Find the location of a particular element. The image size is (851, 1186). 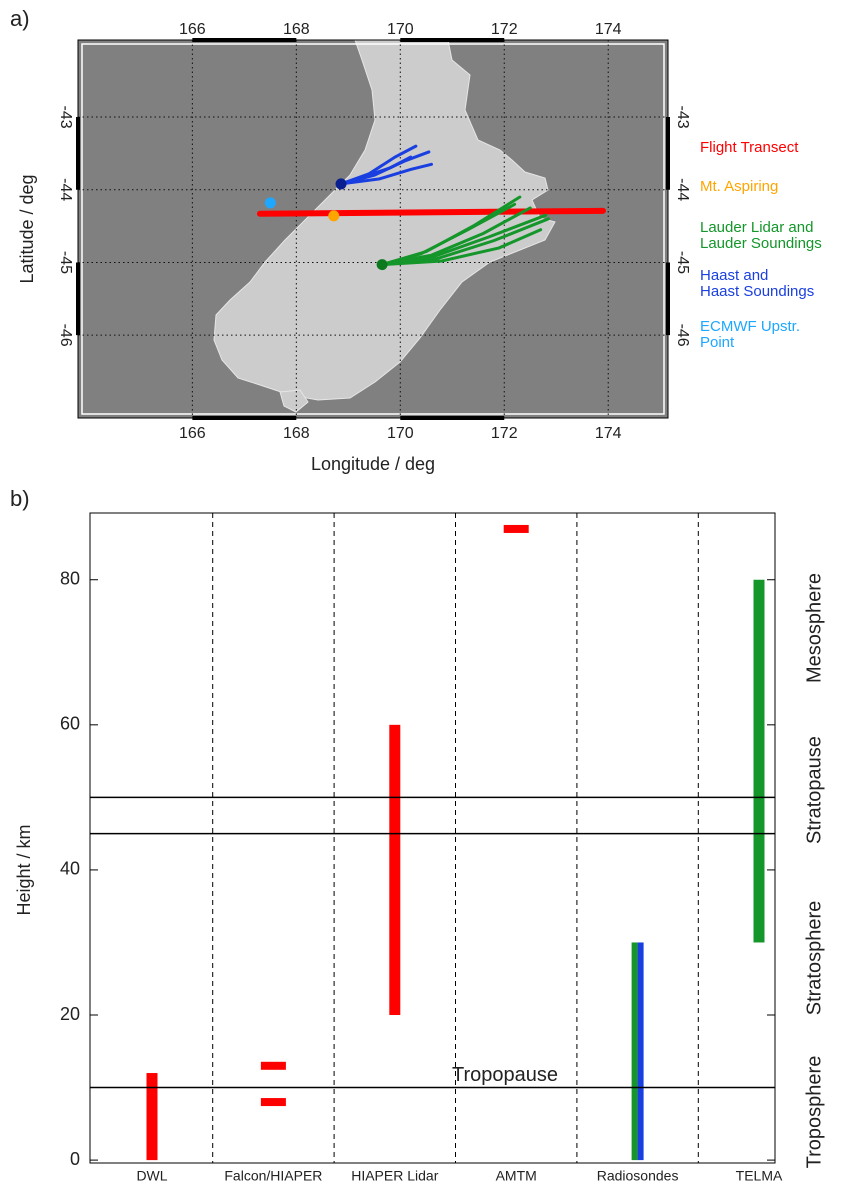

legend-entry: Flight Transect is located at coordinates (749, 147).